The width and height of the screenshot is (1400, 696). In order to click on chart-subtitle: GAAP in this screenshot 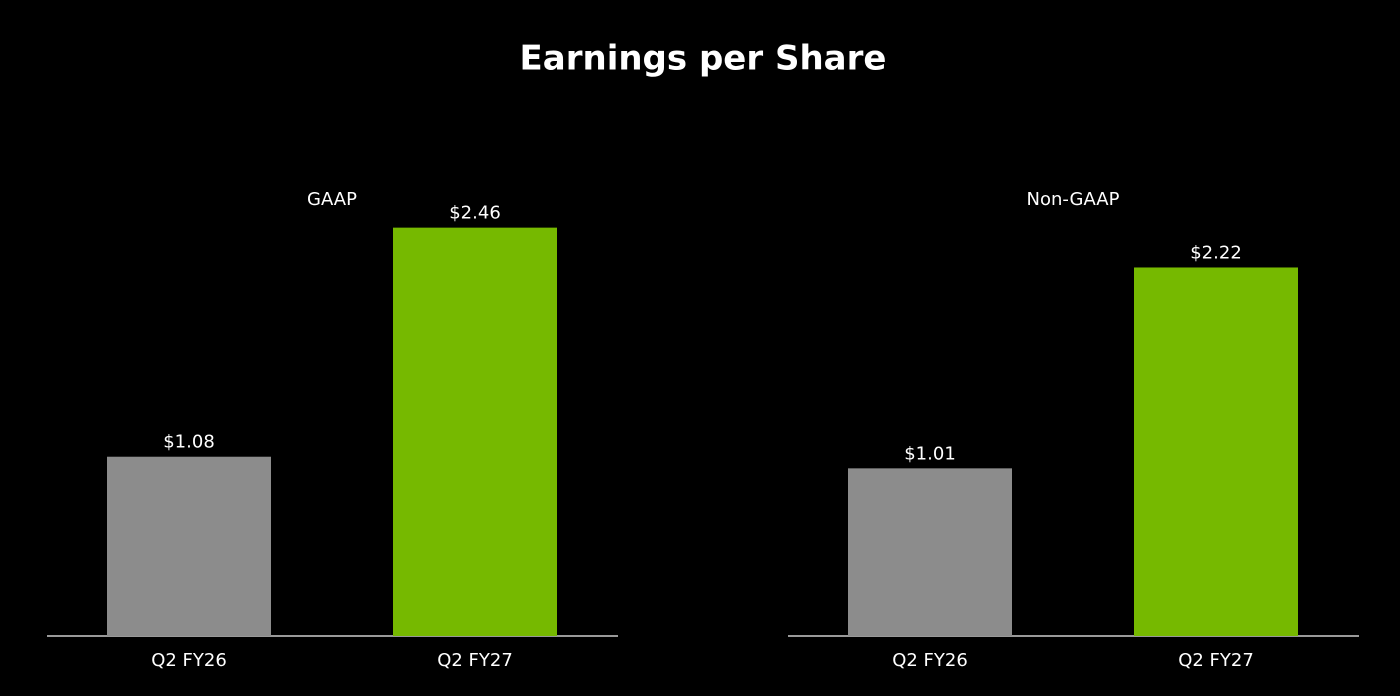, I will do `click(332, 199)`.